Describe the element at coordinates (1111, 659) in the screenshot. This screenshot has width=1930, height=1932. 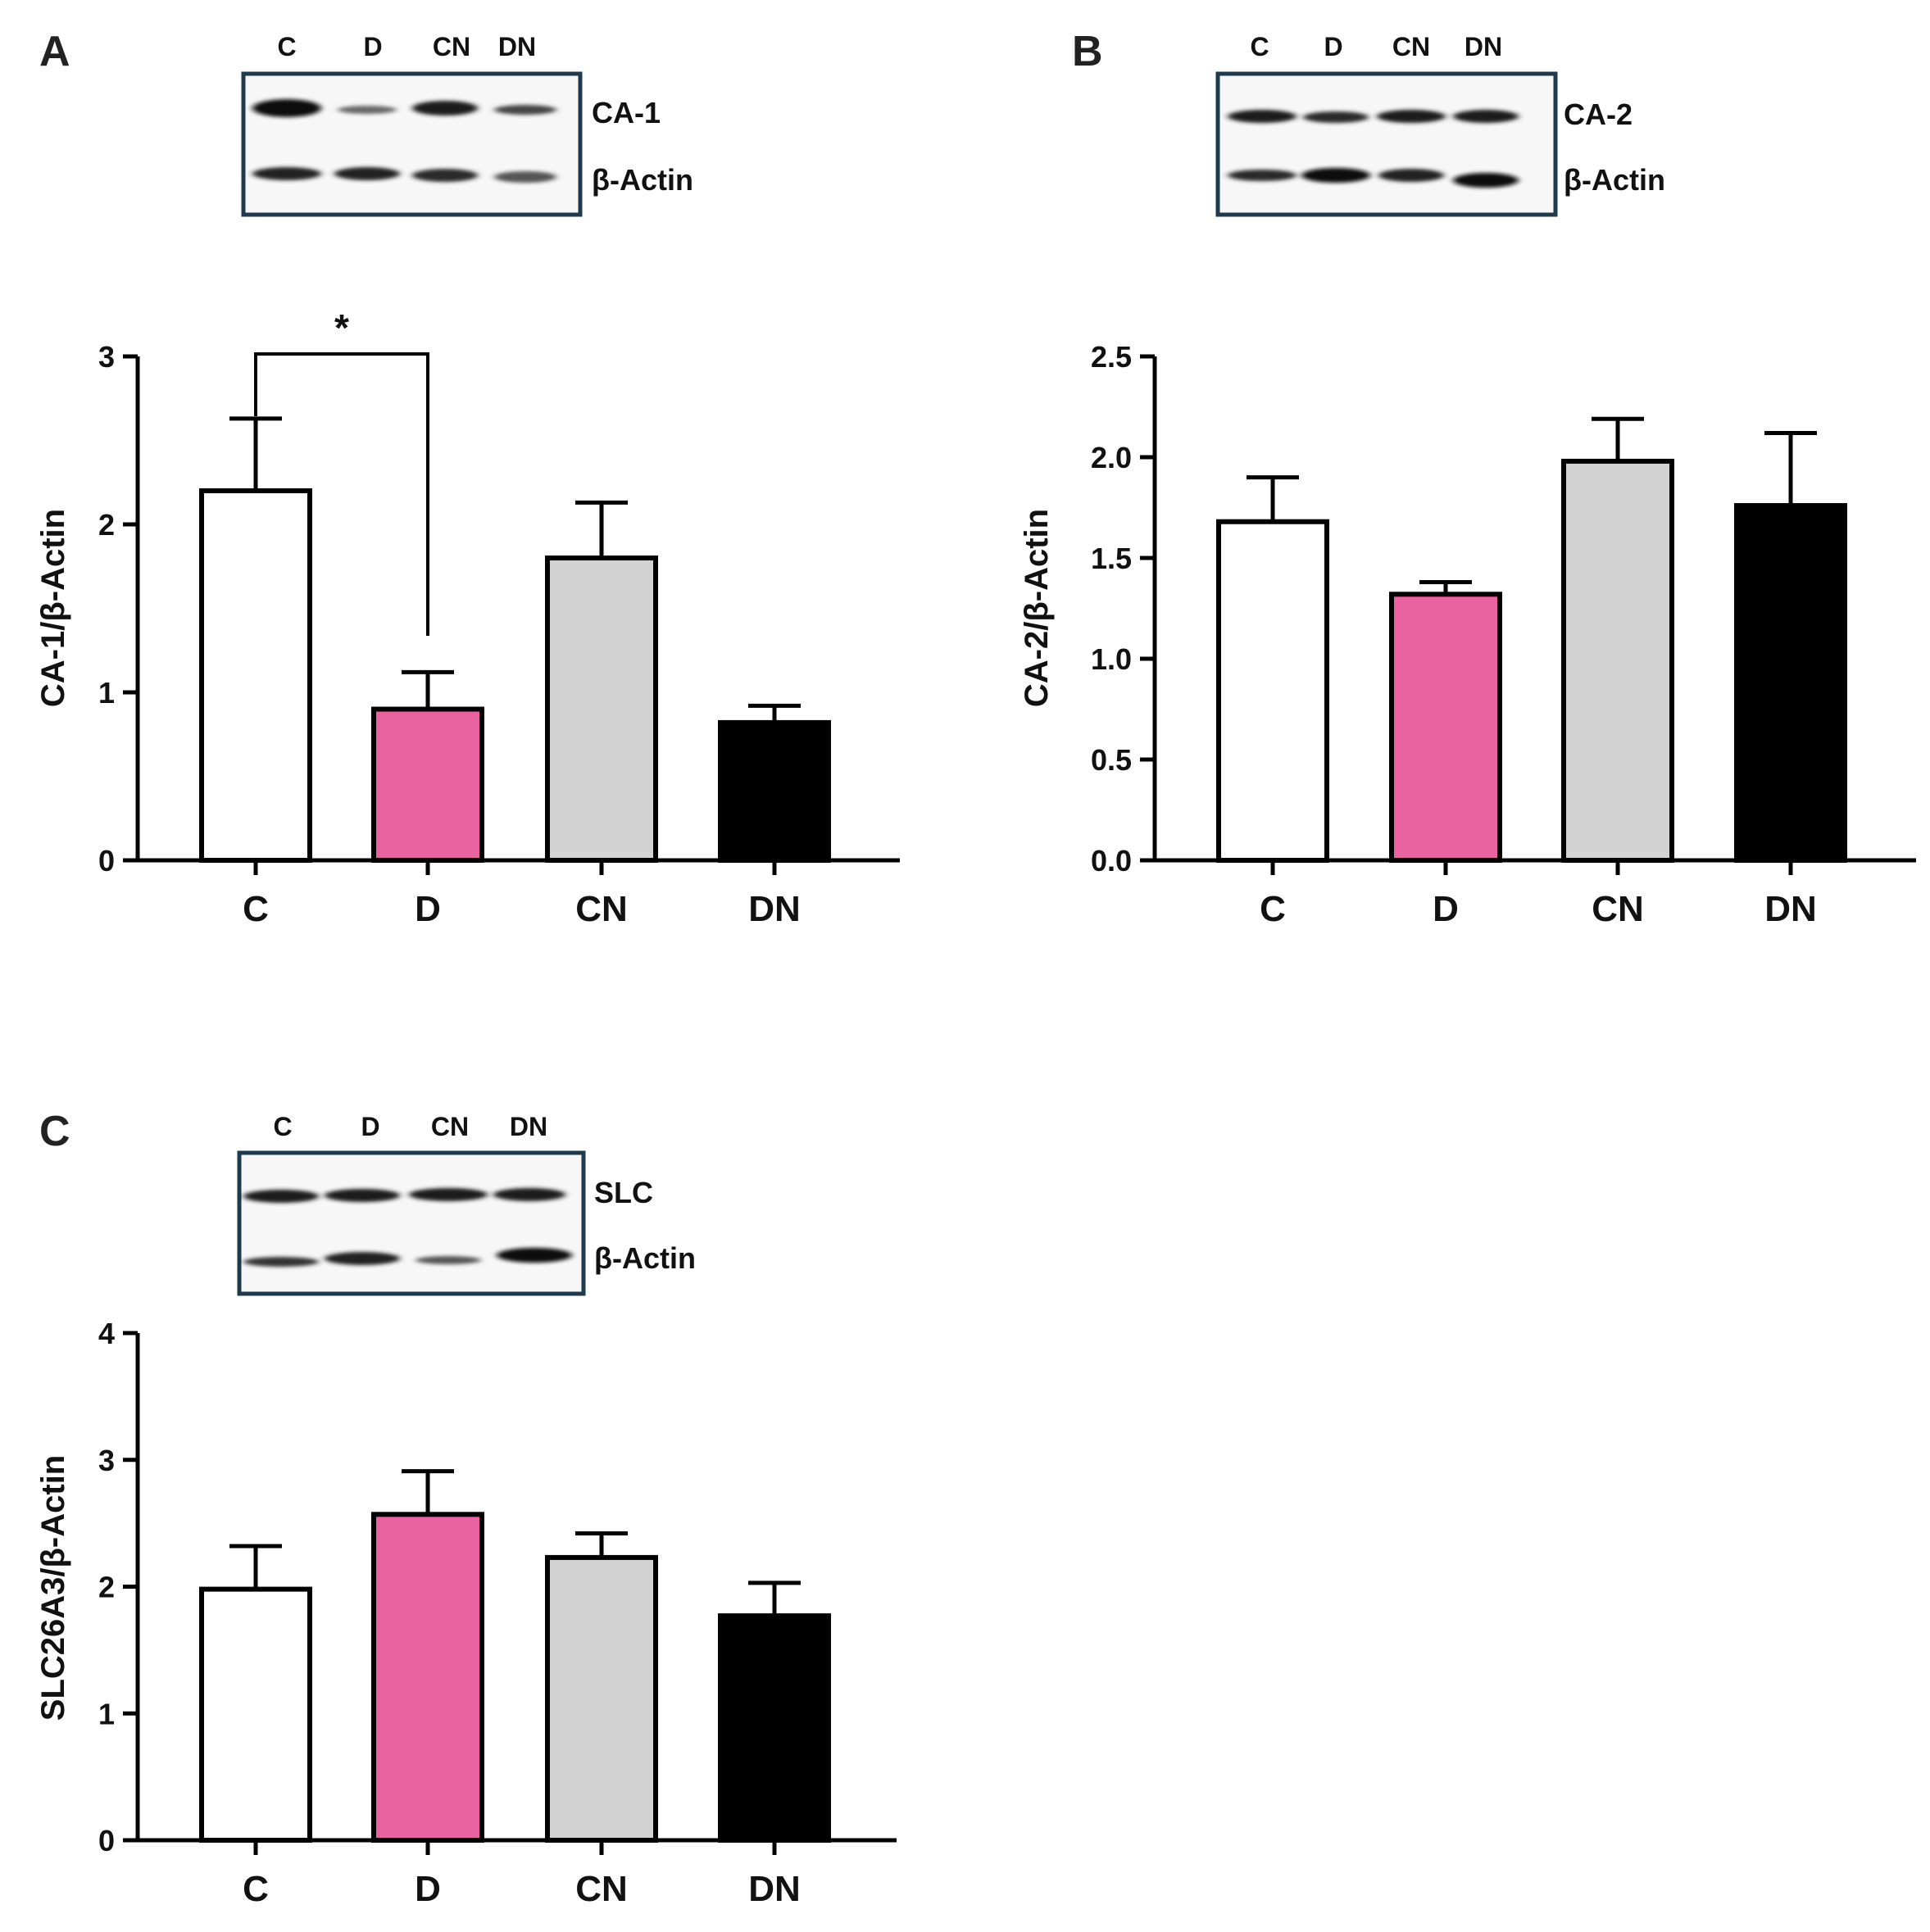
I see `y-tick-label: 1.0` at that location.